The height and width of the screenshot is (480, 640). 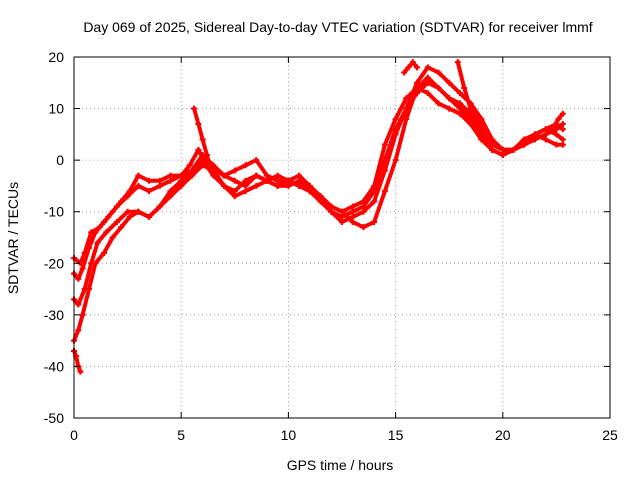 What do you see at coordinates (60, 160) in the screenshot?
I see `y-tick-label: 0` at bounding box center [60, 160].